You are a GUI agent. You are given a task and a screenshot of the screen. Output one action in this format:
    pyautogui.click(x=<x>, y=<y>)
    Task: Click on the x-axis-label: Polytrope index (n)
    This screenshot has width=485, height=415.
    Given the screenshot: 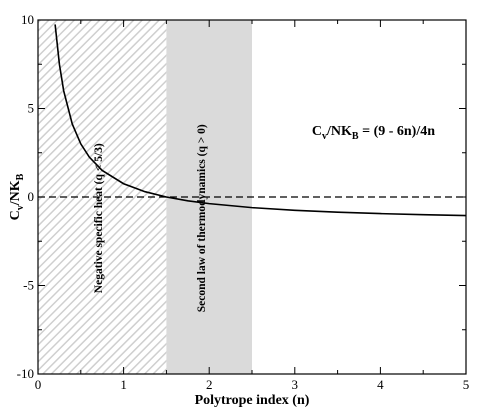 What is the action you would take?
    pyautogui.click(x=252, y=400)
    